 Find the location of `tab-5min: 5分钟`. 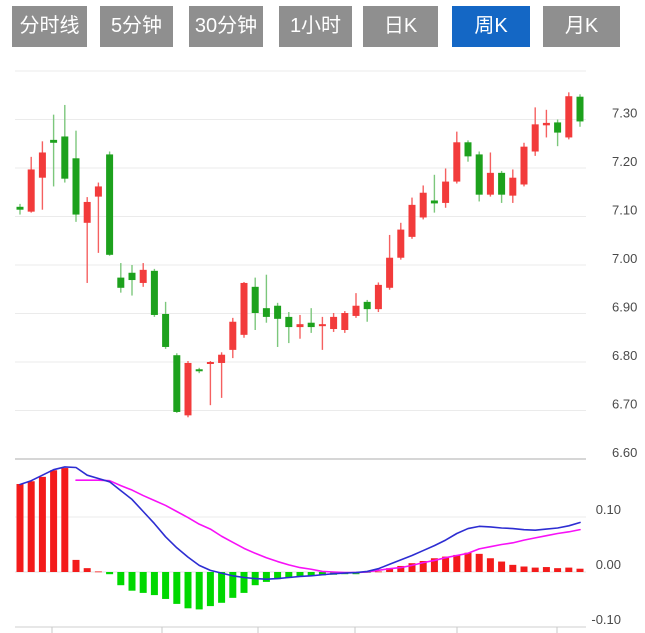

tab-5min: 5分钟 is located at coordinates (136, 26).